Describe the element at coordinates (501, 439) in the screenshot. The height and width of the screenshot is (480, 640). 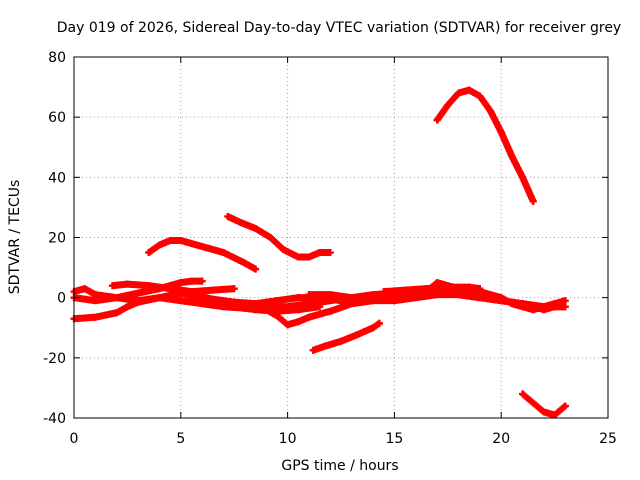
I see `x-tick-label: 20` at that location.